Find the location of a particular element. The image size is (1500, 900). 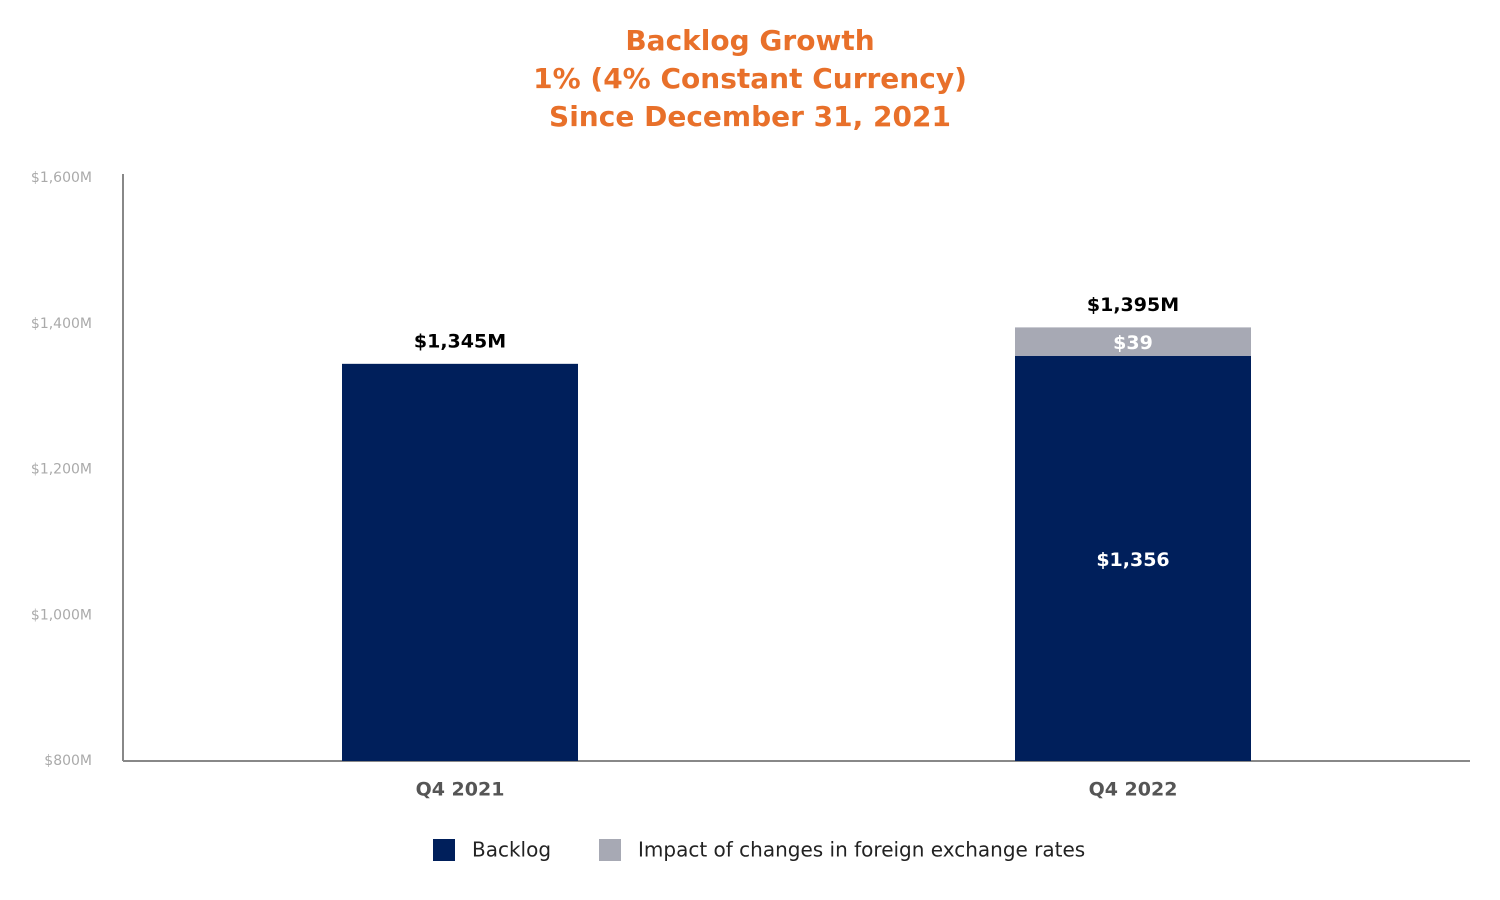

y-tick-label: $1,400M is located at coordinates (61, 324).